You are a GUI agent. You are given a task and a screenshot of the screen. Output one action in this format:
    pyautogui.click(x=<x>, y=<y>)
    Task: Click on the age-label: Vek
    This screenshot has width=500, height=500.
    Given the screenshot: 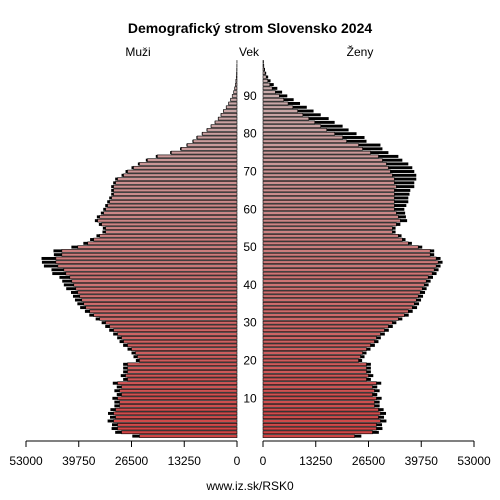 What is the action you would take?
    pyautogui.click(x=249, y=52)
    